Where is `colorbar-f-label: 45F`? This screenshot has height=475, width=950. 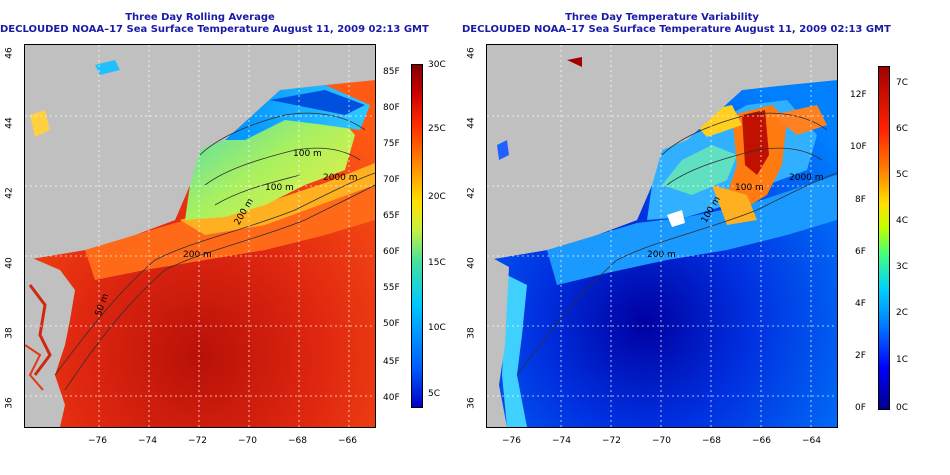 colorbar-f-label: 45F is located at coordinates (391, 362).